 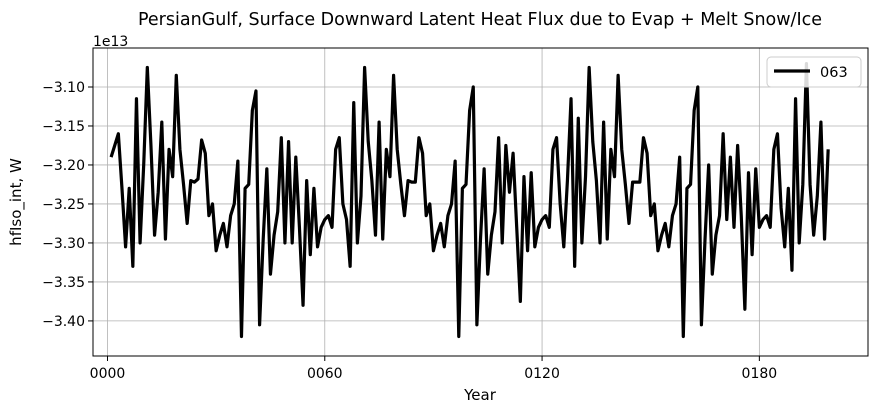 What do you see at coordinates (325, 374) in the screenshot?
I see `x-tick-label: 0060` at bounding box center [325, 374].